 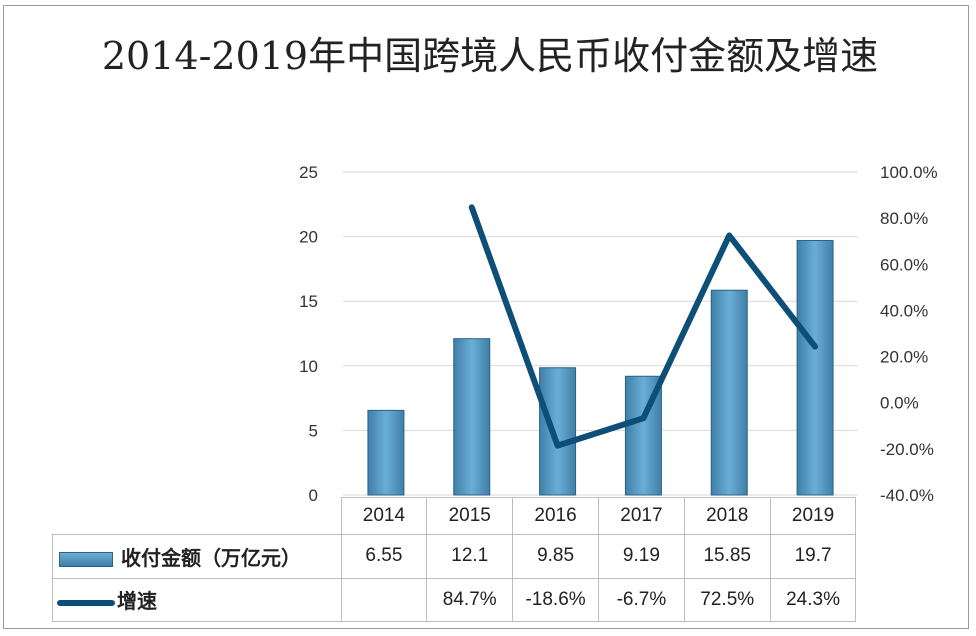 What do you see at coordinates (899, 403) in the screenshot?
I see `right-tick-label: 0.0%` at bounding box center [899, 403].